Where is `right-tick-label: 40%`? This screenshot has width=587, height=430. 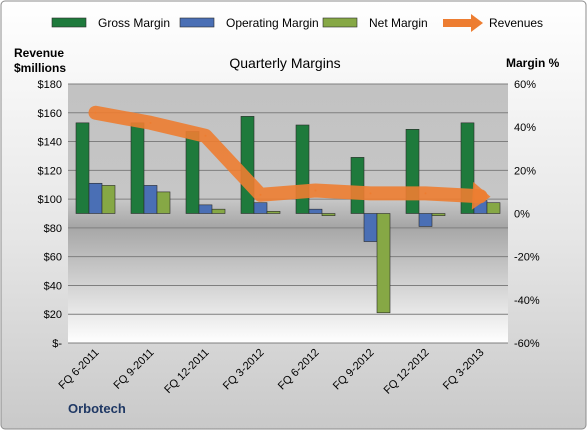 right-tick-label: 40% is located at coordinates (525, 128).